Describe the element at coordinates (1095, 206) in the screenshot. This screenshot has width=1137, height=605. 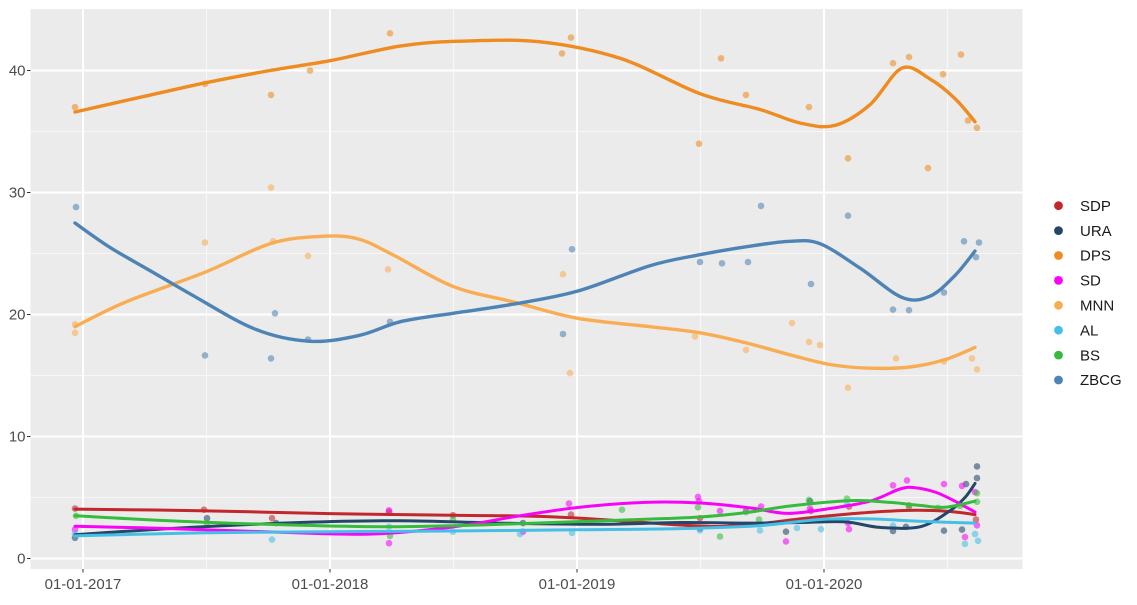
I see `svg-text: SDP` at that location.